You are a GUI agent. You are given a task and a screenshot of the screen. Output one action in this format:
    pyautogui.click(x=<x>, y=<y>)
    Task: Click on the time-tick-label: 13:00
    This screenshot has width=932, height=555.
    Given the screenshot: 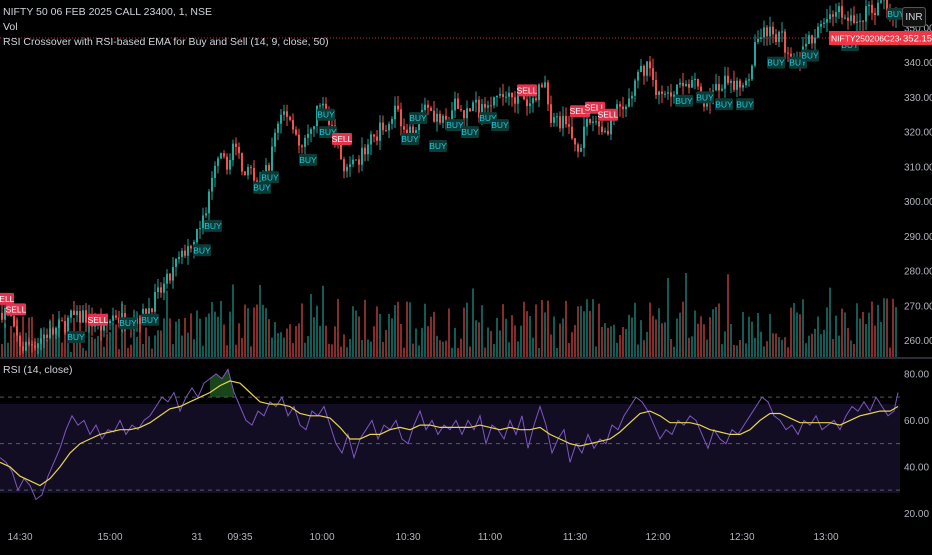 What is the action you would take?
    pyautogui.click(x=825, y=537)
    